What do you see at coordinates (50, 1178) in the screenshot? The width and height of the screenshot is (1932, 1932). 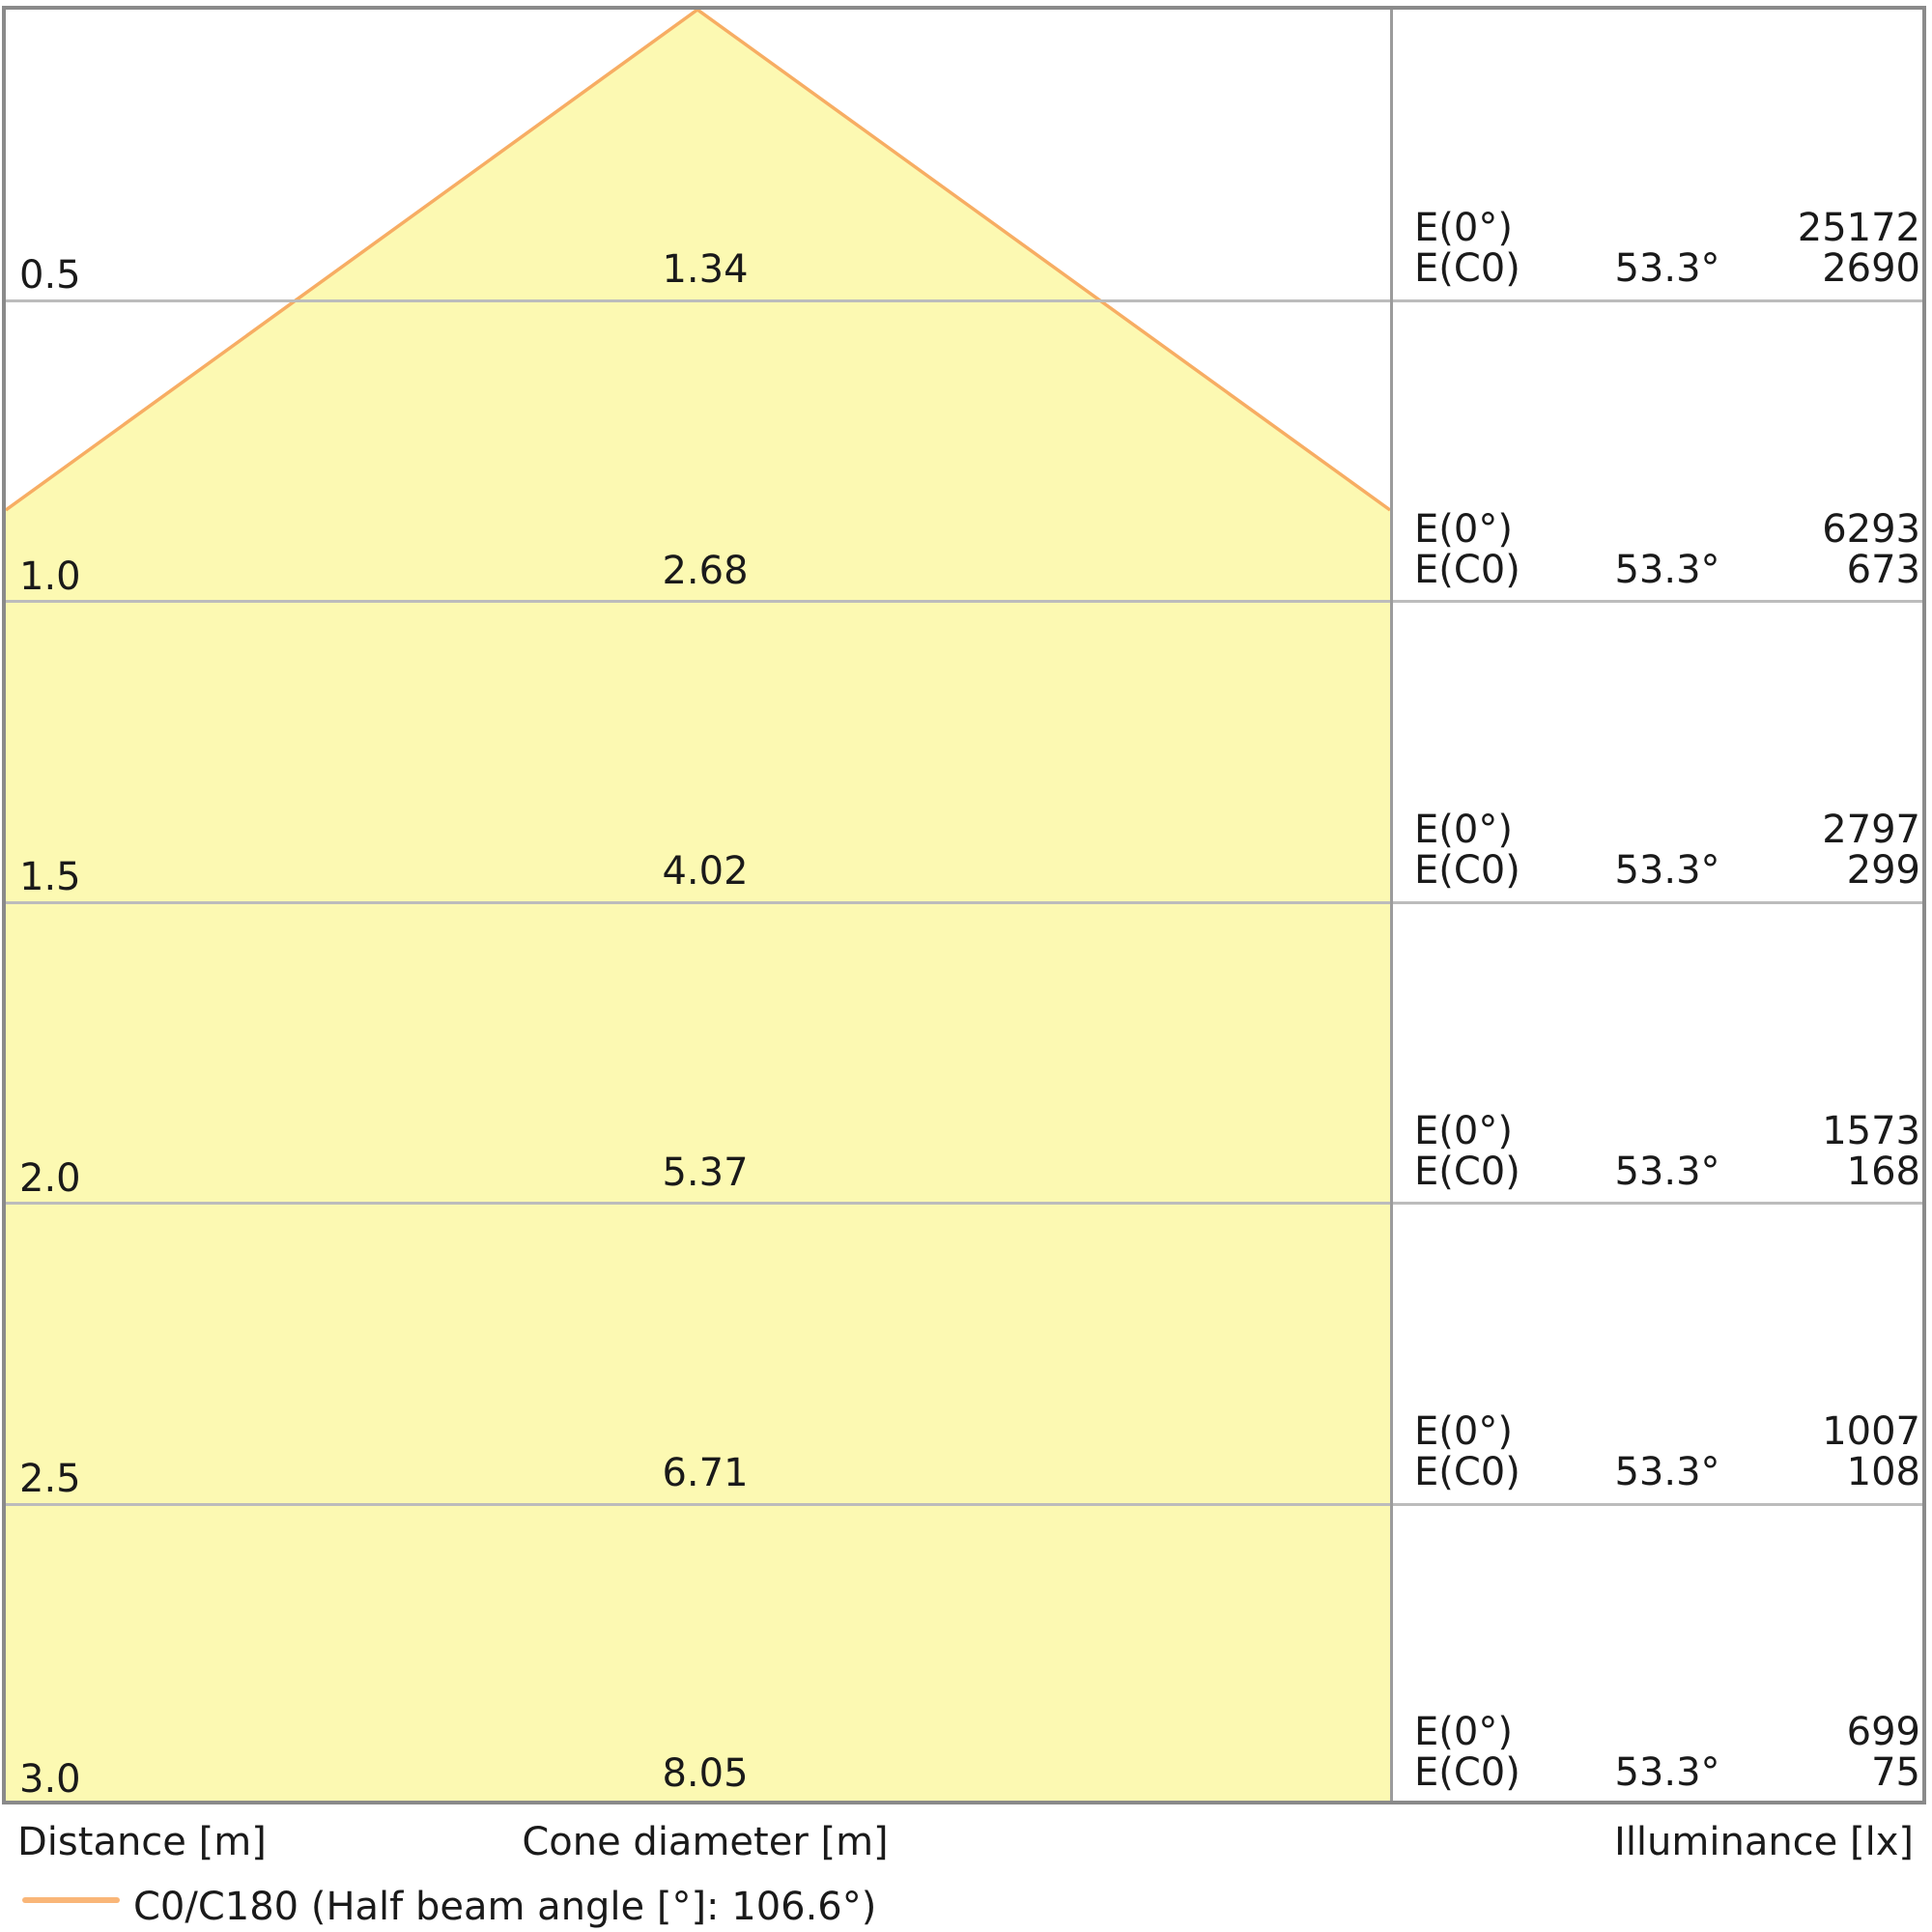 I see `distance-label: 2.0` at bounding box center [50, 1178].